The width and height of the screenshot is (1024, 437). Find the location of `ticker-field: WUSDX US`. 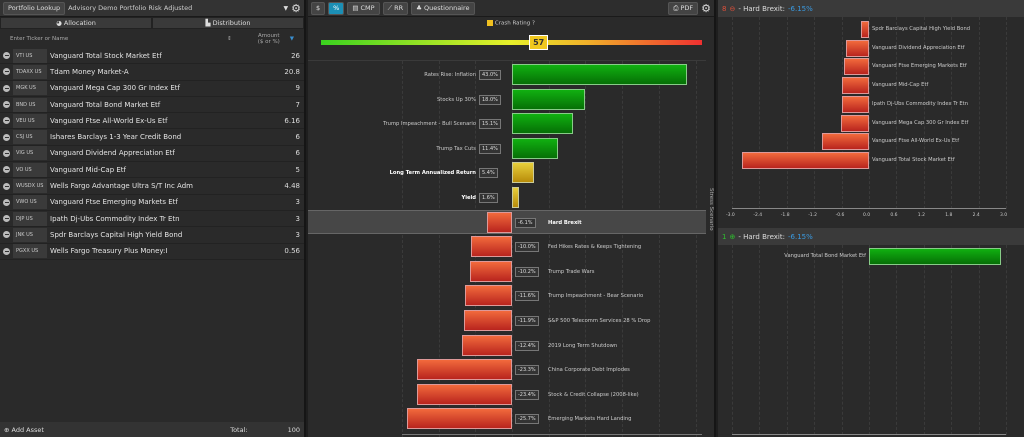

ticker-field: WUSDX US is located at coordinates (30, 186).